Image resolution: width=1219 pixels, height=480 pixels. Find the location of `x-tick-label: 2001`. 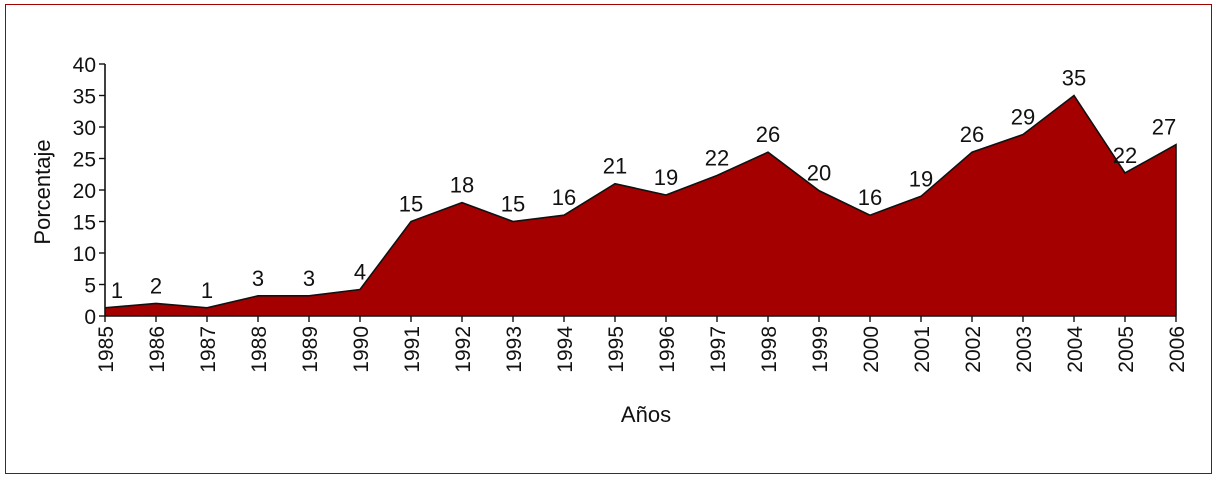

x-tick-label: 2001 is located at coordinates (922, 349).